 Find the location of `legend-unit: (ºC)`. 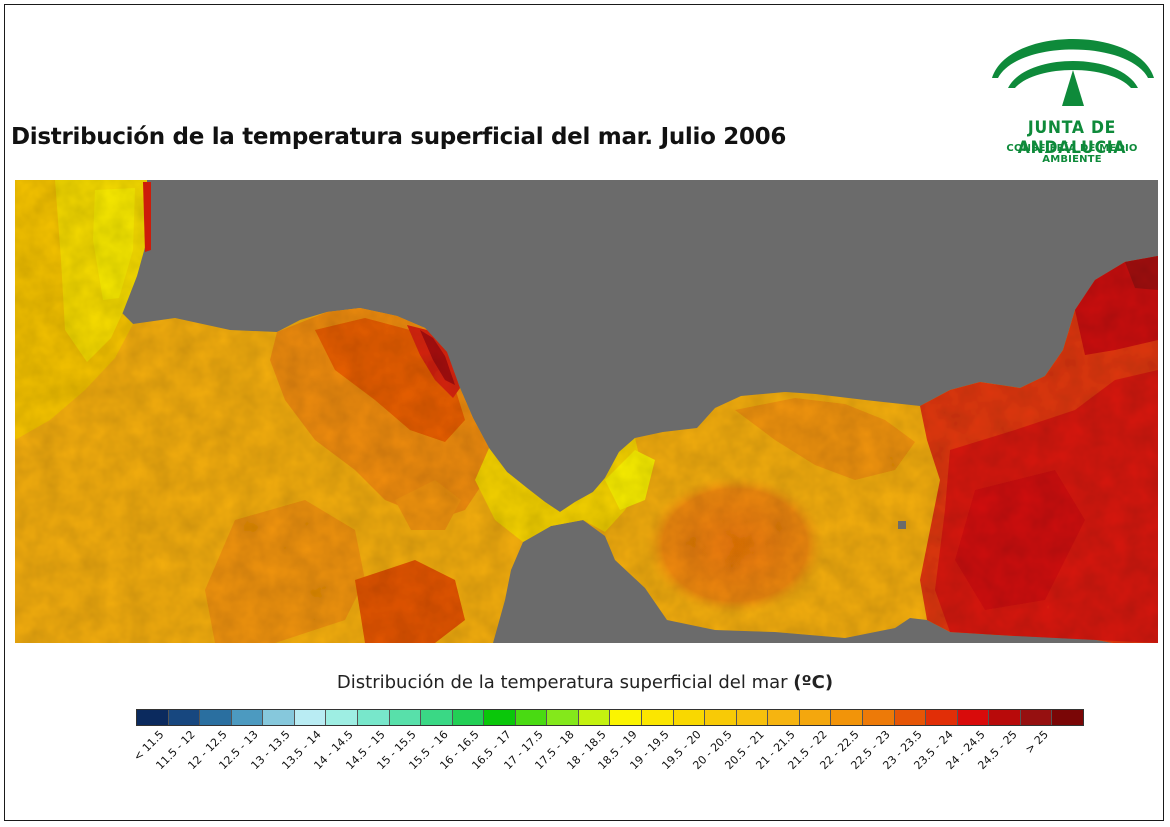

legend-unit: (ºC) is located at coordinates (813, 682).